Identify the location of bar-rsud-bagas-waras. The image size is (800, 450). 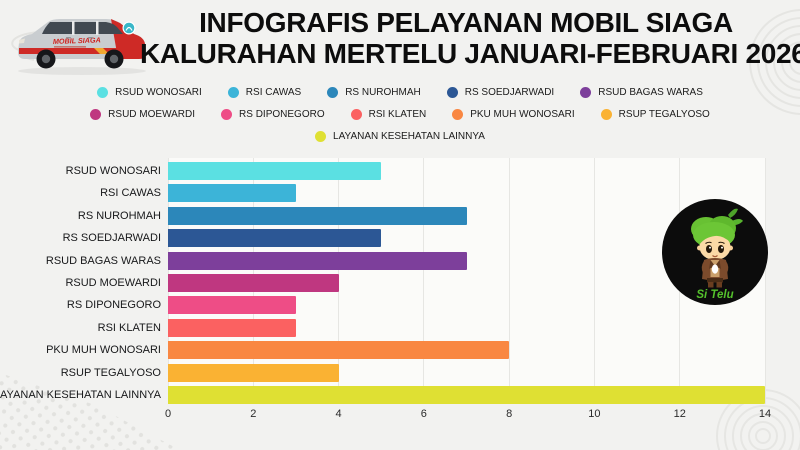
(317, 260).